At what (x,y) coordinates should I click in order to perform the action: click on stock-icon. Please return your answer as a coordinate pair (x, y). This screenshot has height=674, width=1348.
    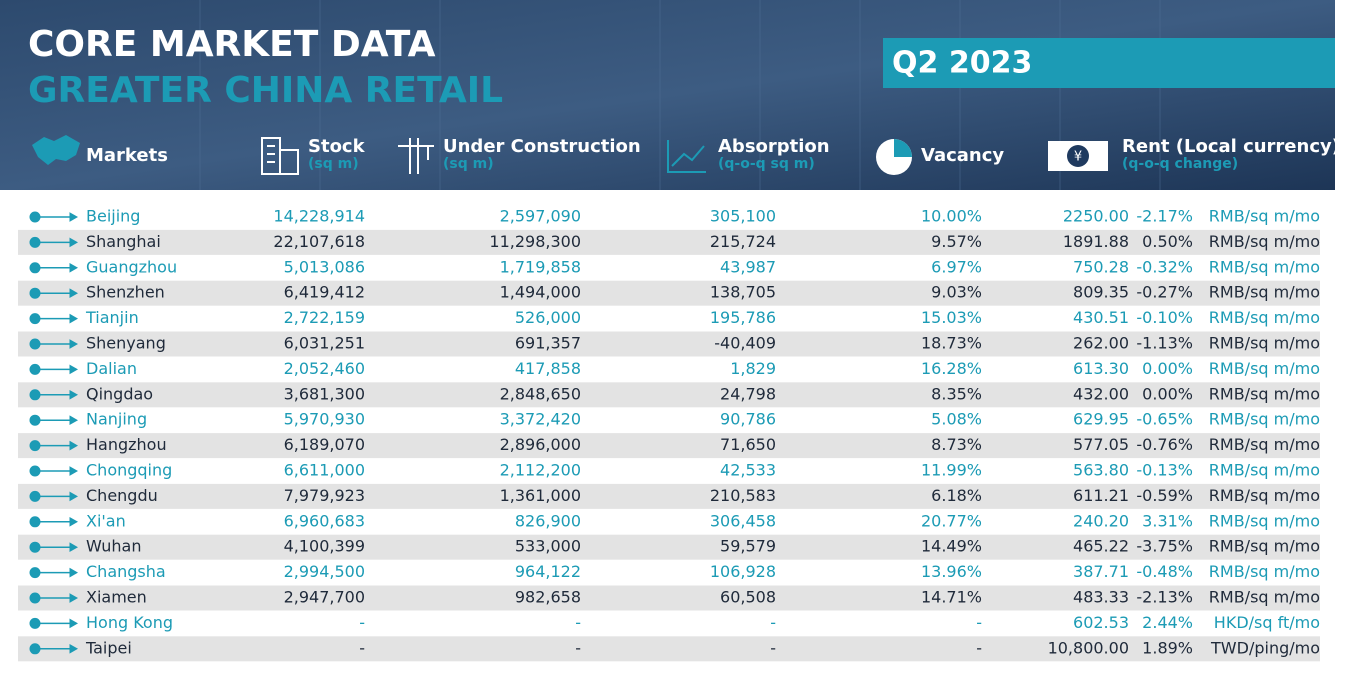
    Looking at the image, I should click on (280, 156).